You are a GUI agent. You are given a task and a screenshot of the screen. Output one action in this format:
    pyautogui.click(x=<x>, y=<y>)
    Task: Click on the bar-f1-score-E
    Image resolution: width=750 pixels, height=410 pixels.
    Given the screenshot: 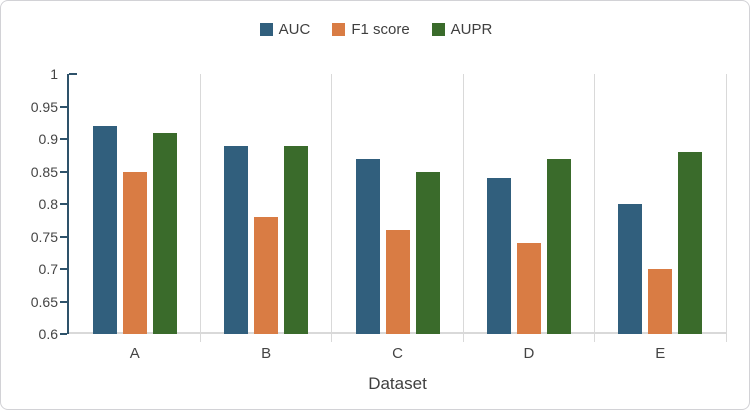 What is the action you would take?
    pyautogui.click(x=660, y=301)
    